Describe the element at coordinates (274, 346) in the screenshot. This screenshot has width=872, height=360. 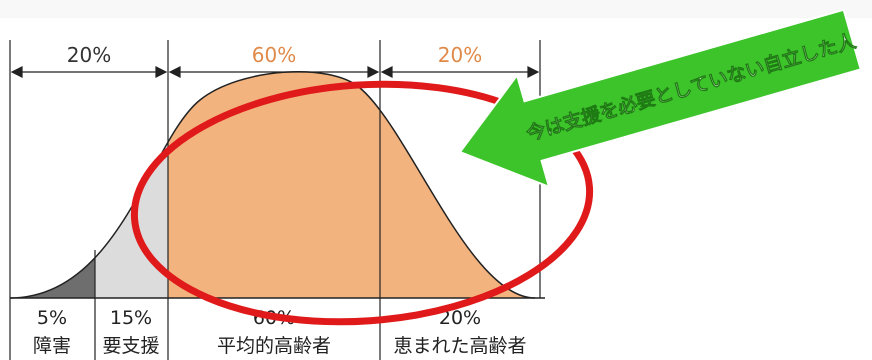
I see `bottom-name-average: 平均的高齢者` at that location.